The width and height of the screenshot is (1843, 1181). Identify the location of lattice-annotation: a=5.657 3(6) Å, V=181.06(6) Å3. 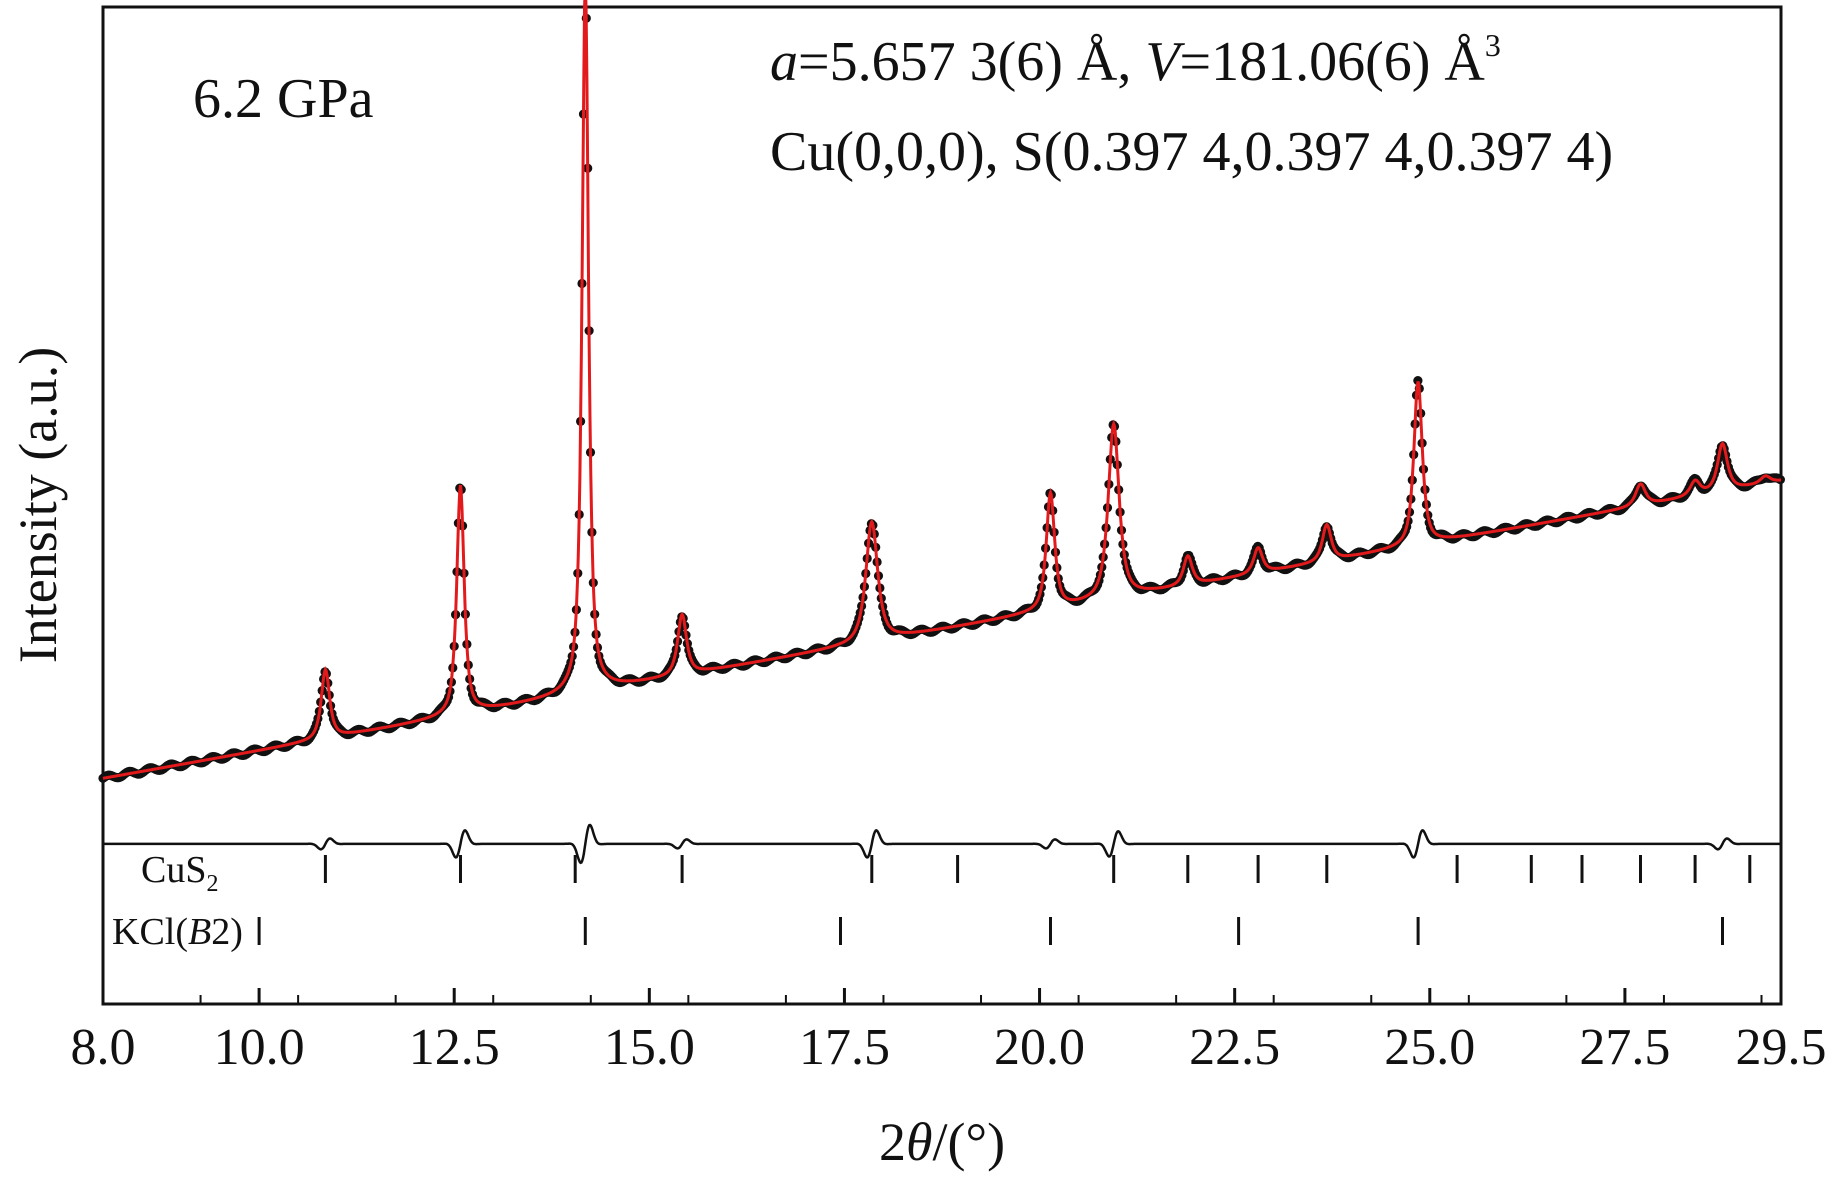
(1135, 60).